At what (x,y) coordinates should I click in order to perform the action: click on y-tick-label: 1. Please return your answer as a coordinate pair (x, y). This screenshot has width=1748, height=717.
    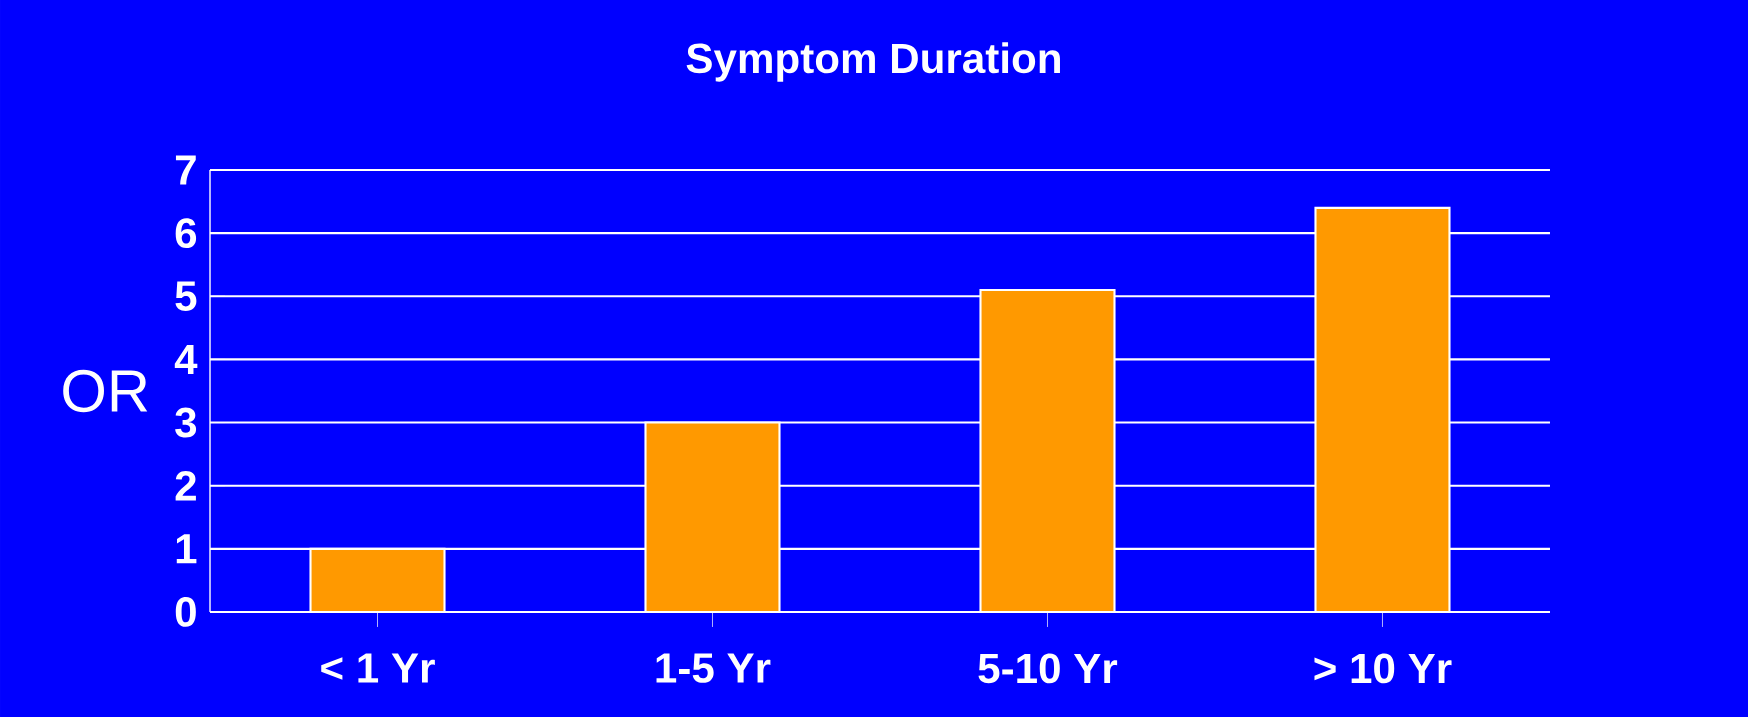
    Looking at the image, I should click on (186, 549).